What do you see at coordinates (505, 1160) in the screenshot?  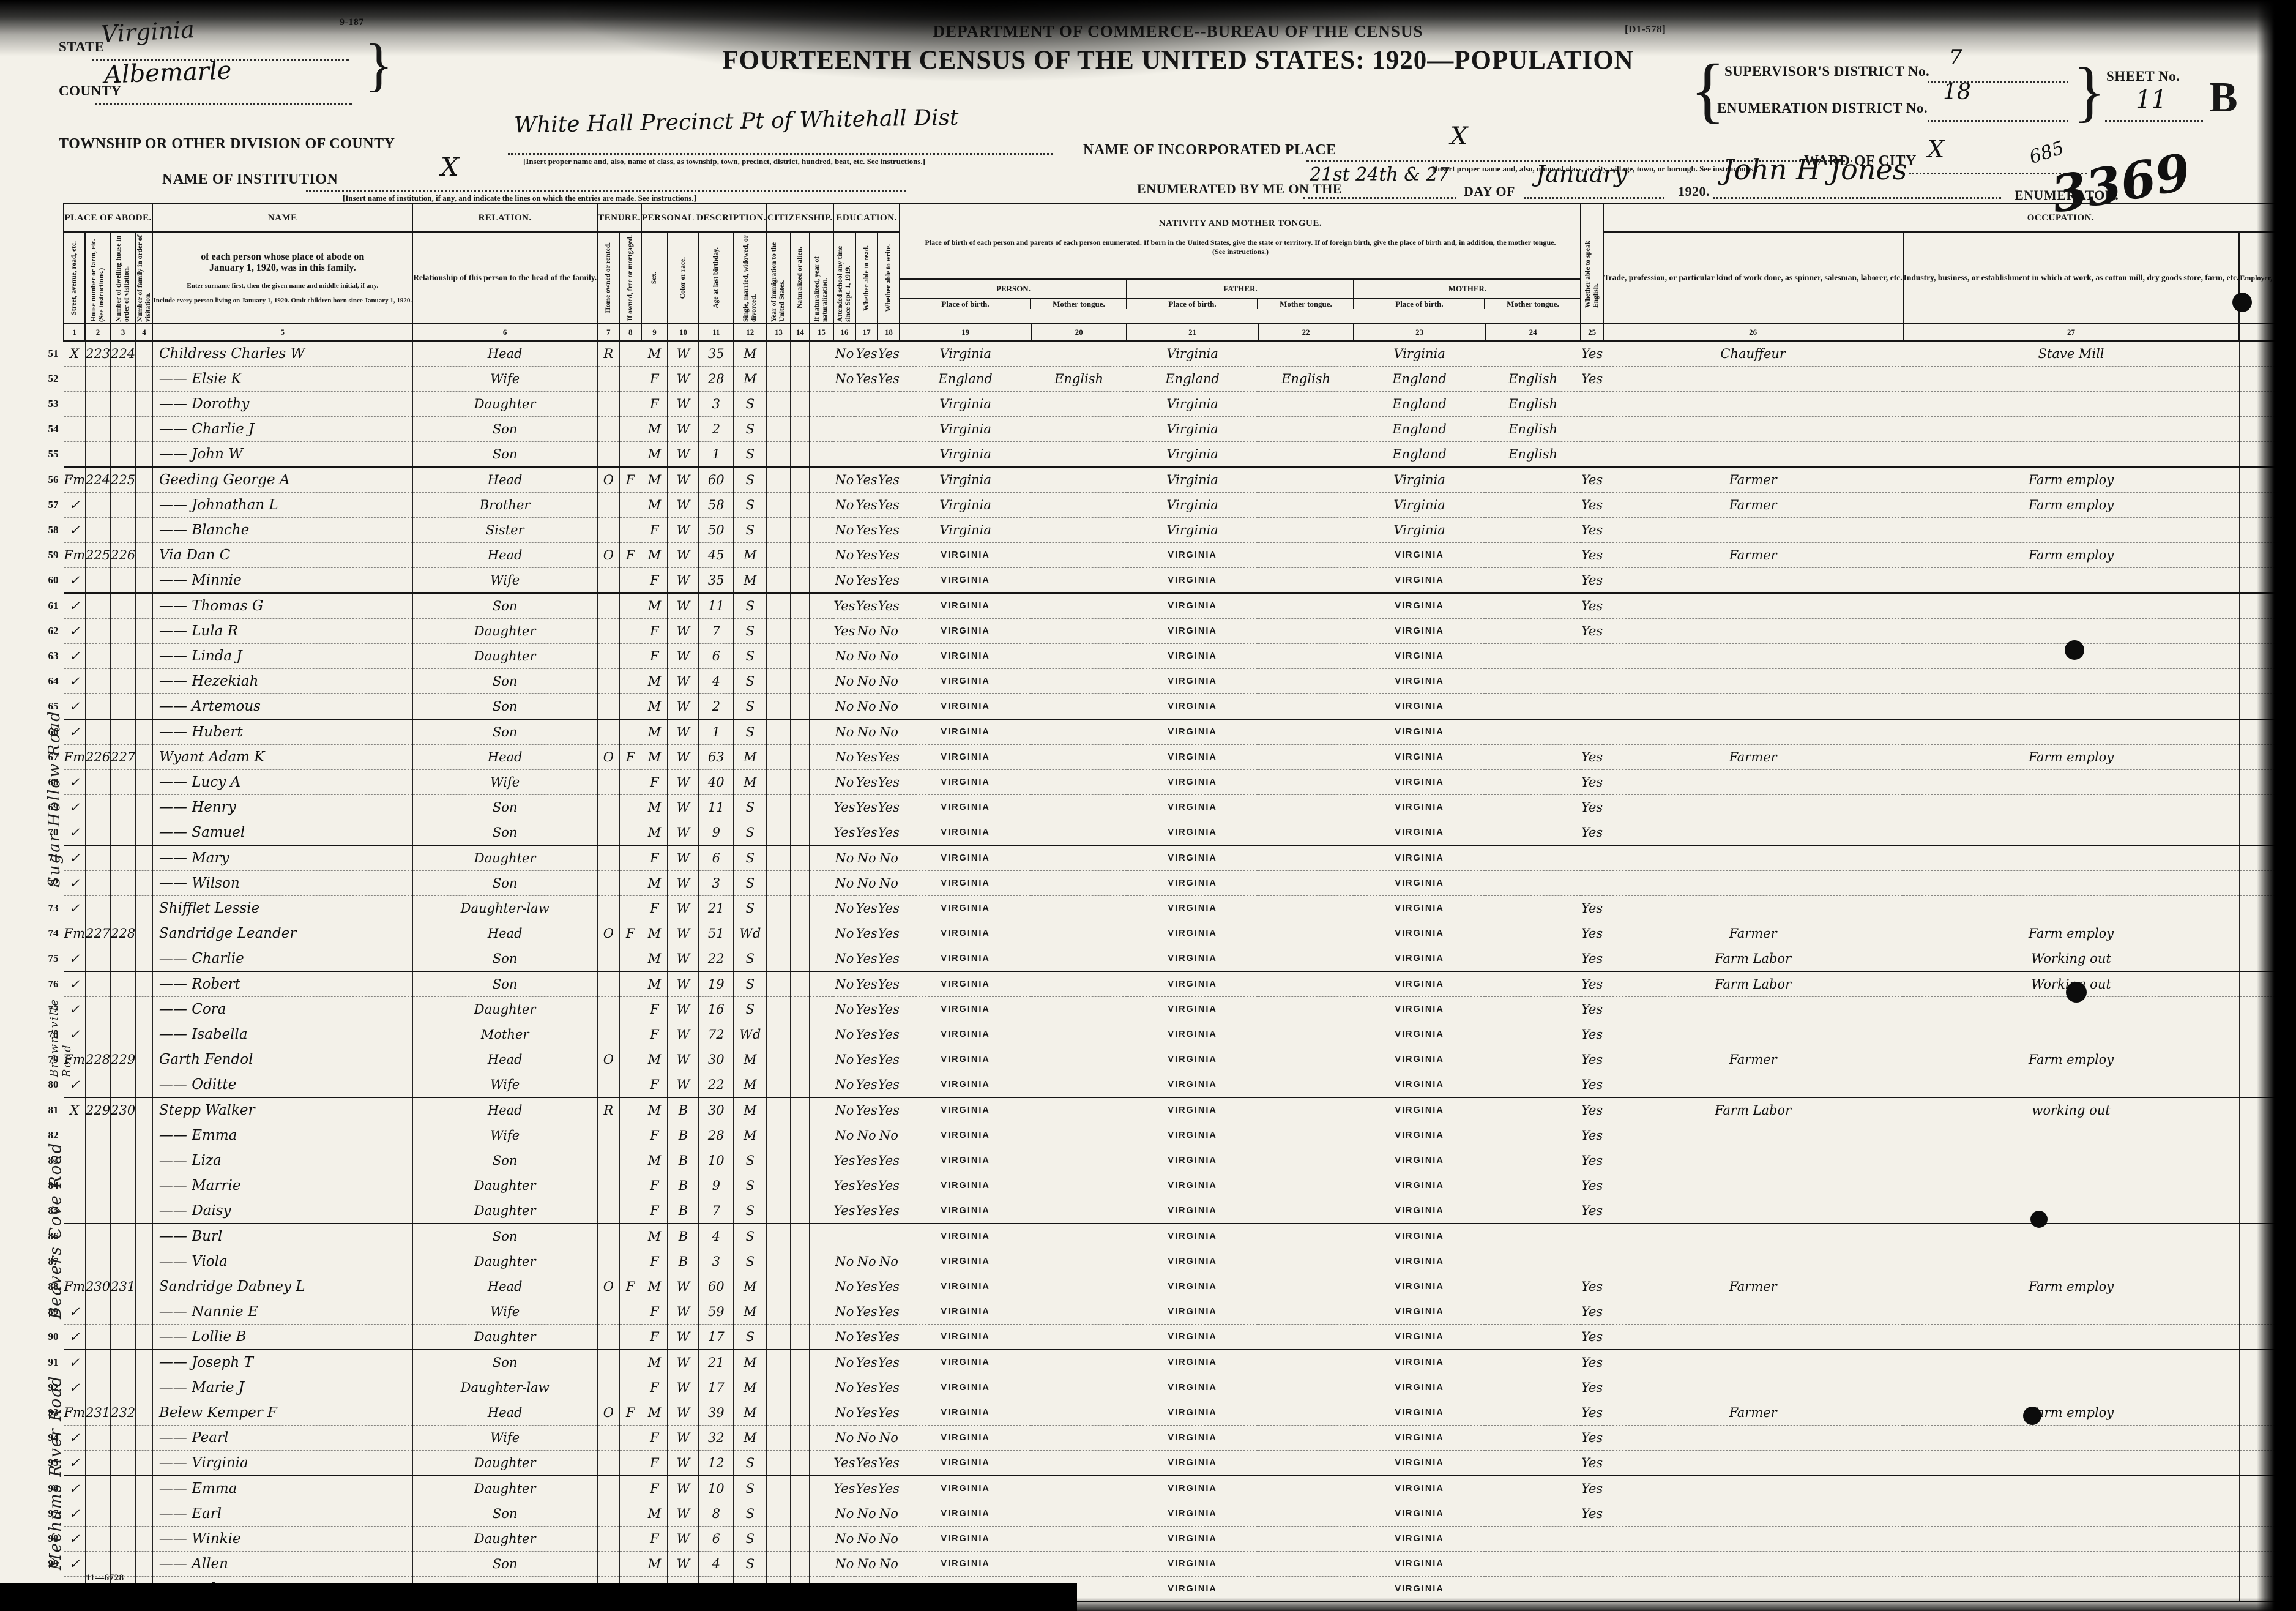 I see `cell-rel: Son` at bounding box center [505, 1160].